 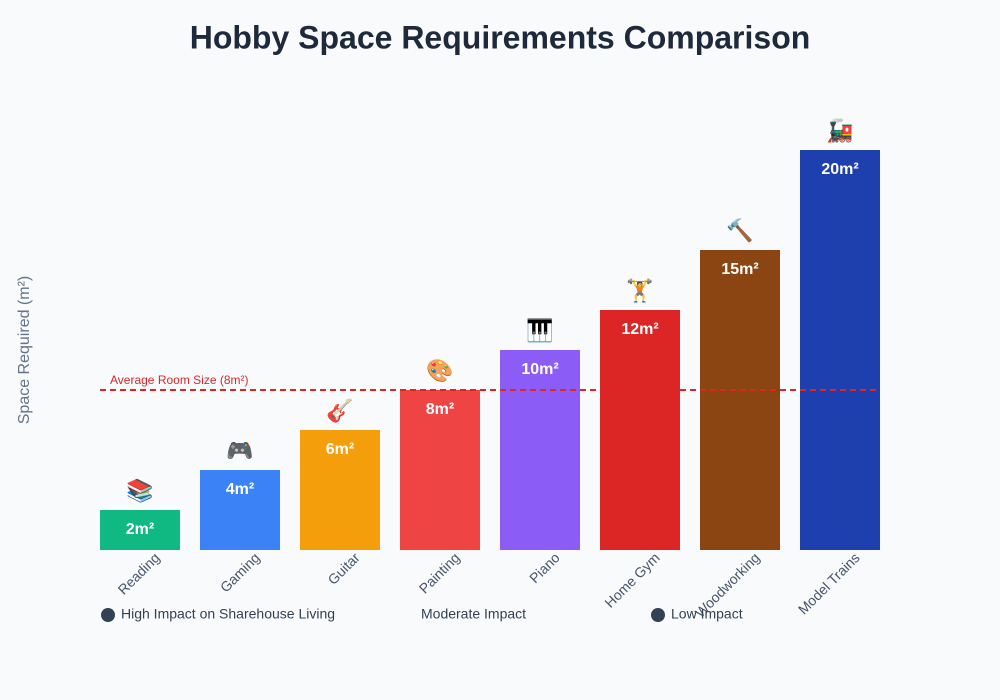 What do you see at coordinates (343, 568) in the screenshot?
I see `x-tick-label: Guitar` at bounding box center [343, 568].